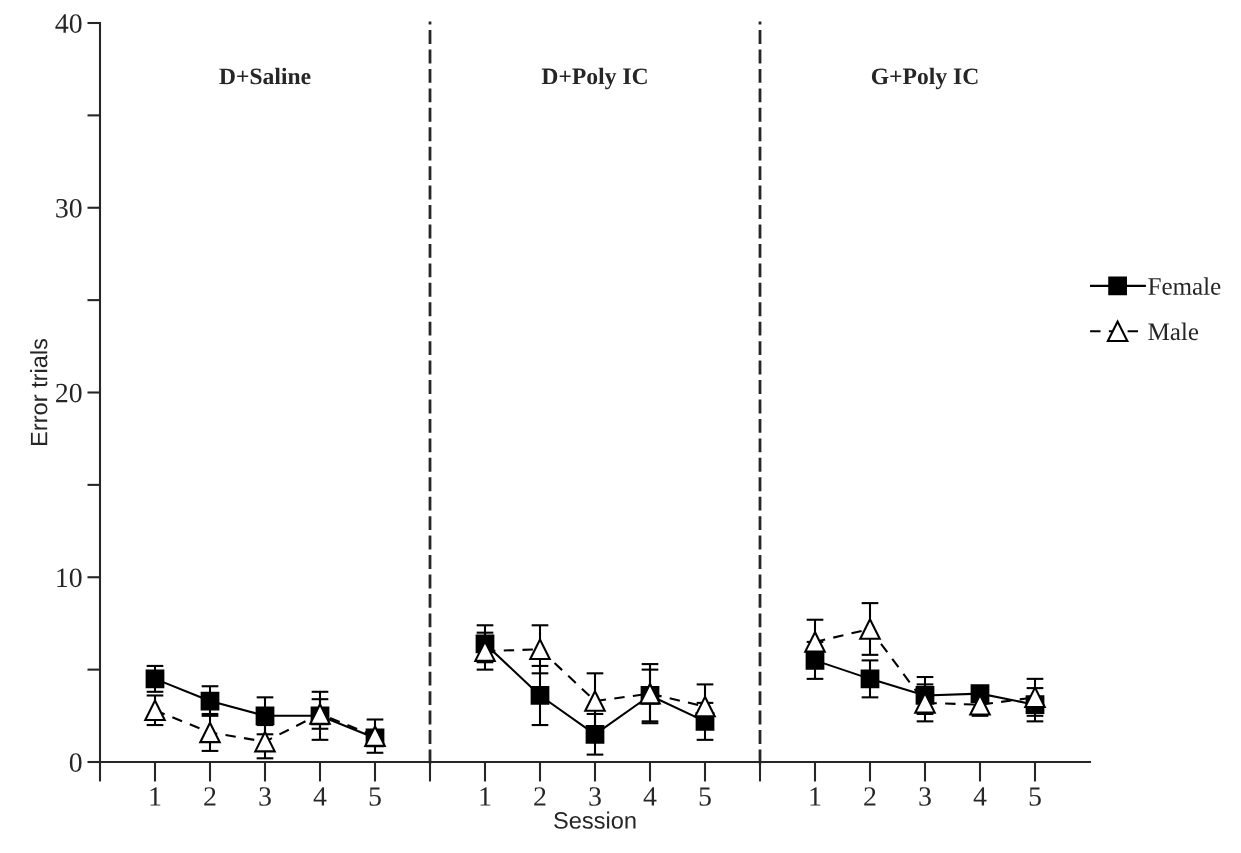  Describe the element at coordinates (924, 78) in the screenshot. I see `text: G+Poly IC` at that location.